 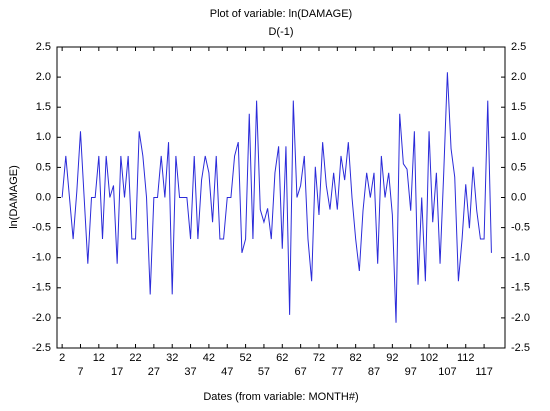 I want to click on y2-tick-label: -1.0, so click(x=520, y=258).